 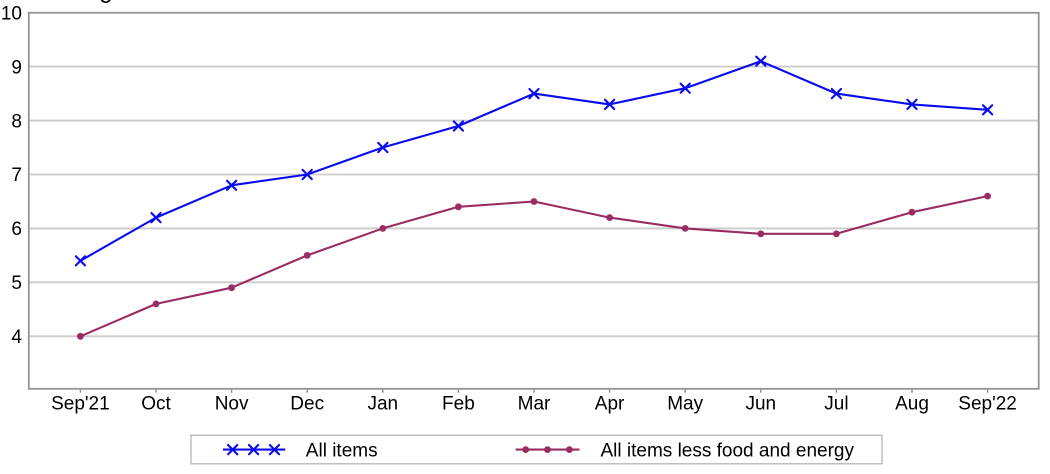 I want to click on svg-text: Sep'22, so click(x=987, y=404).